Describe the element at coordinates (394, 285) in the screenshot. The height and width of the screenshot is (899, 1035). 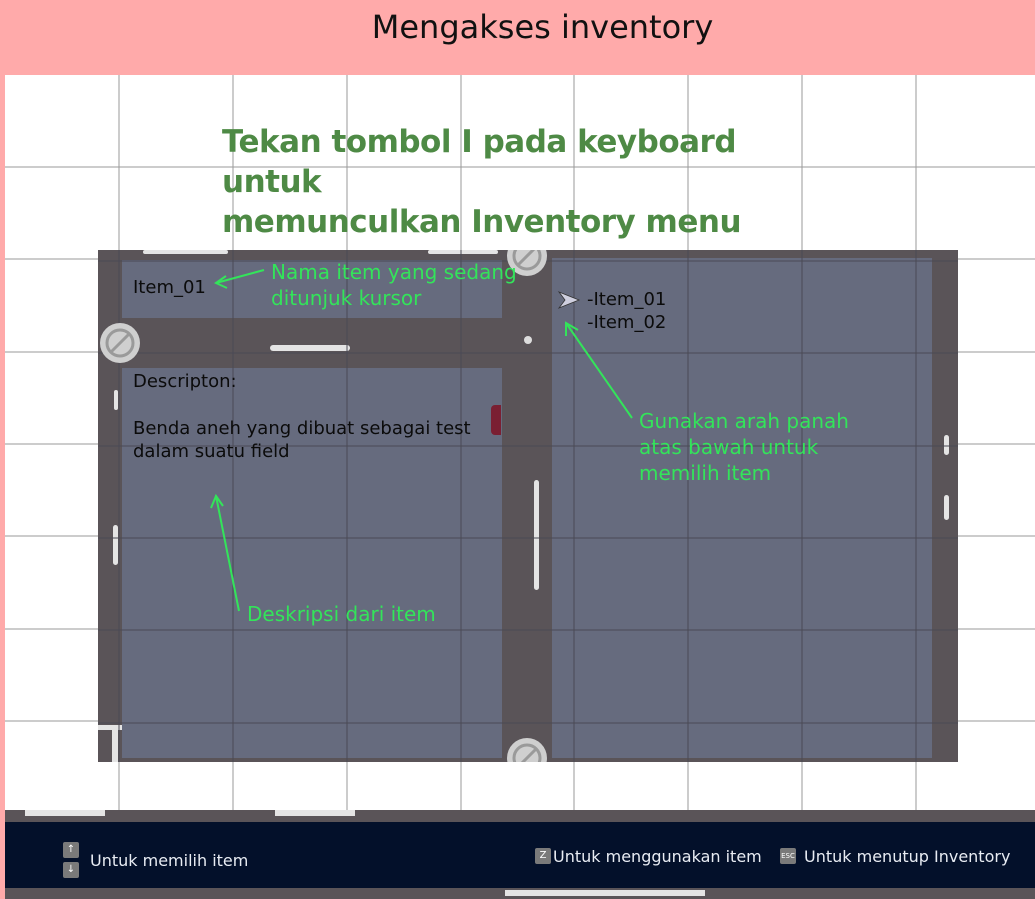
I see `annotation-item-name: Nama item yang sedang ditunjuk kursor` at that location.